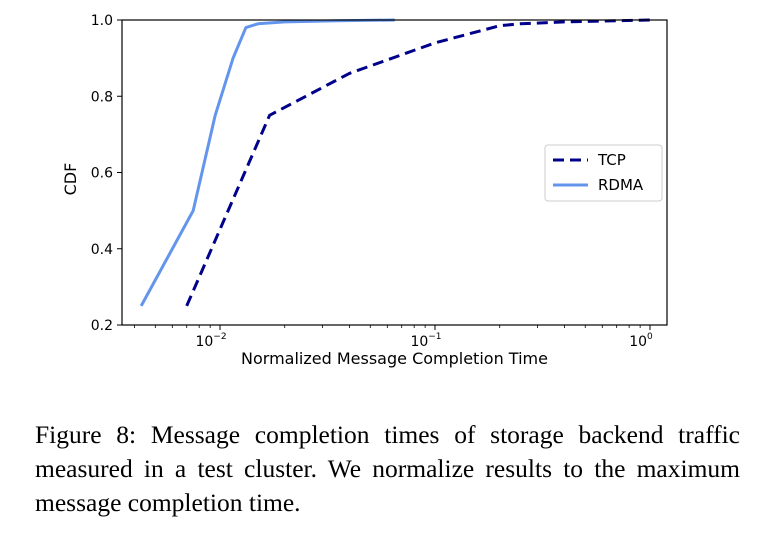 The image size is (775, 538). What do you see at coordinates (621, 185) in the screenshot?
I see `legend-label-rdma: RDMA` at bounding box center [621, 185].